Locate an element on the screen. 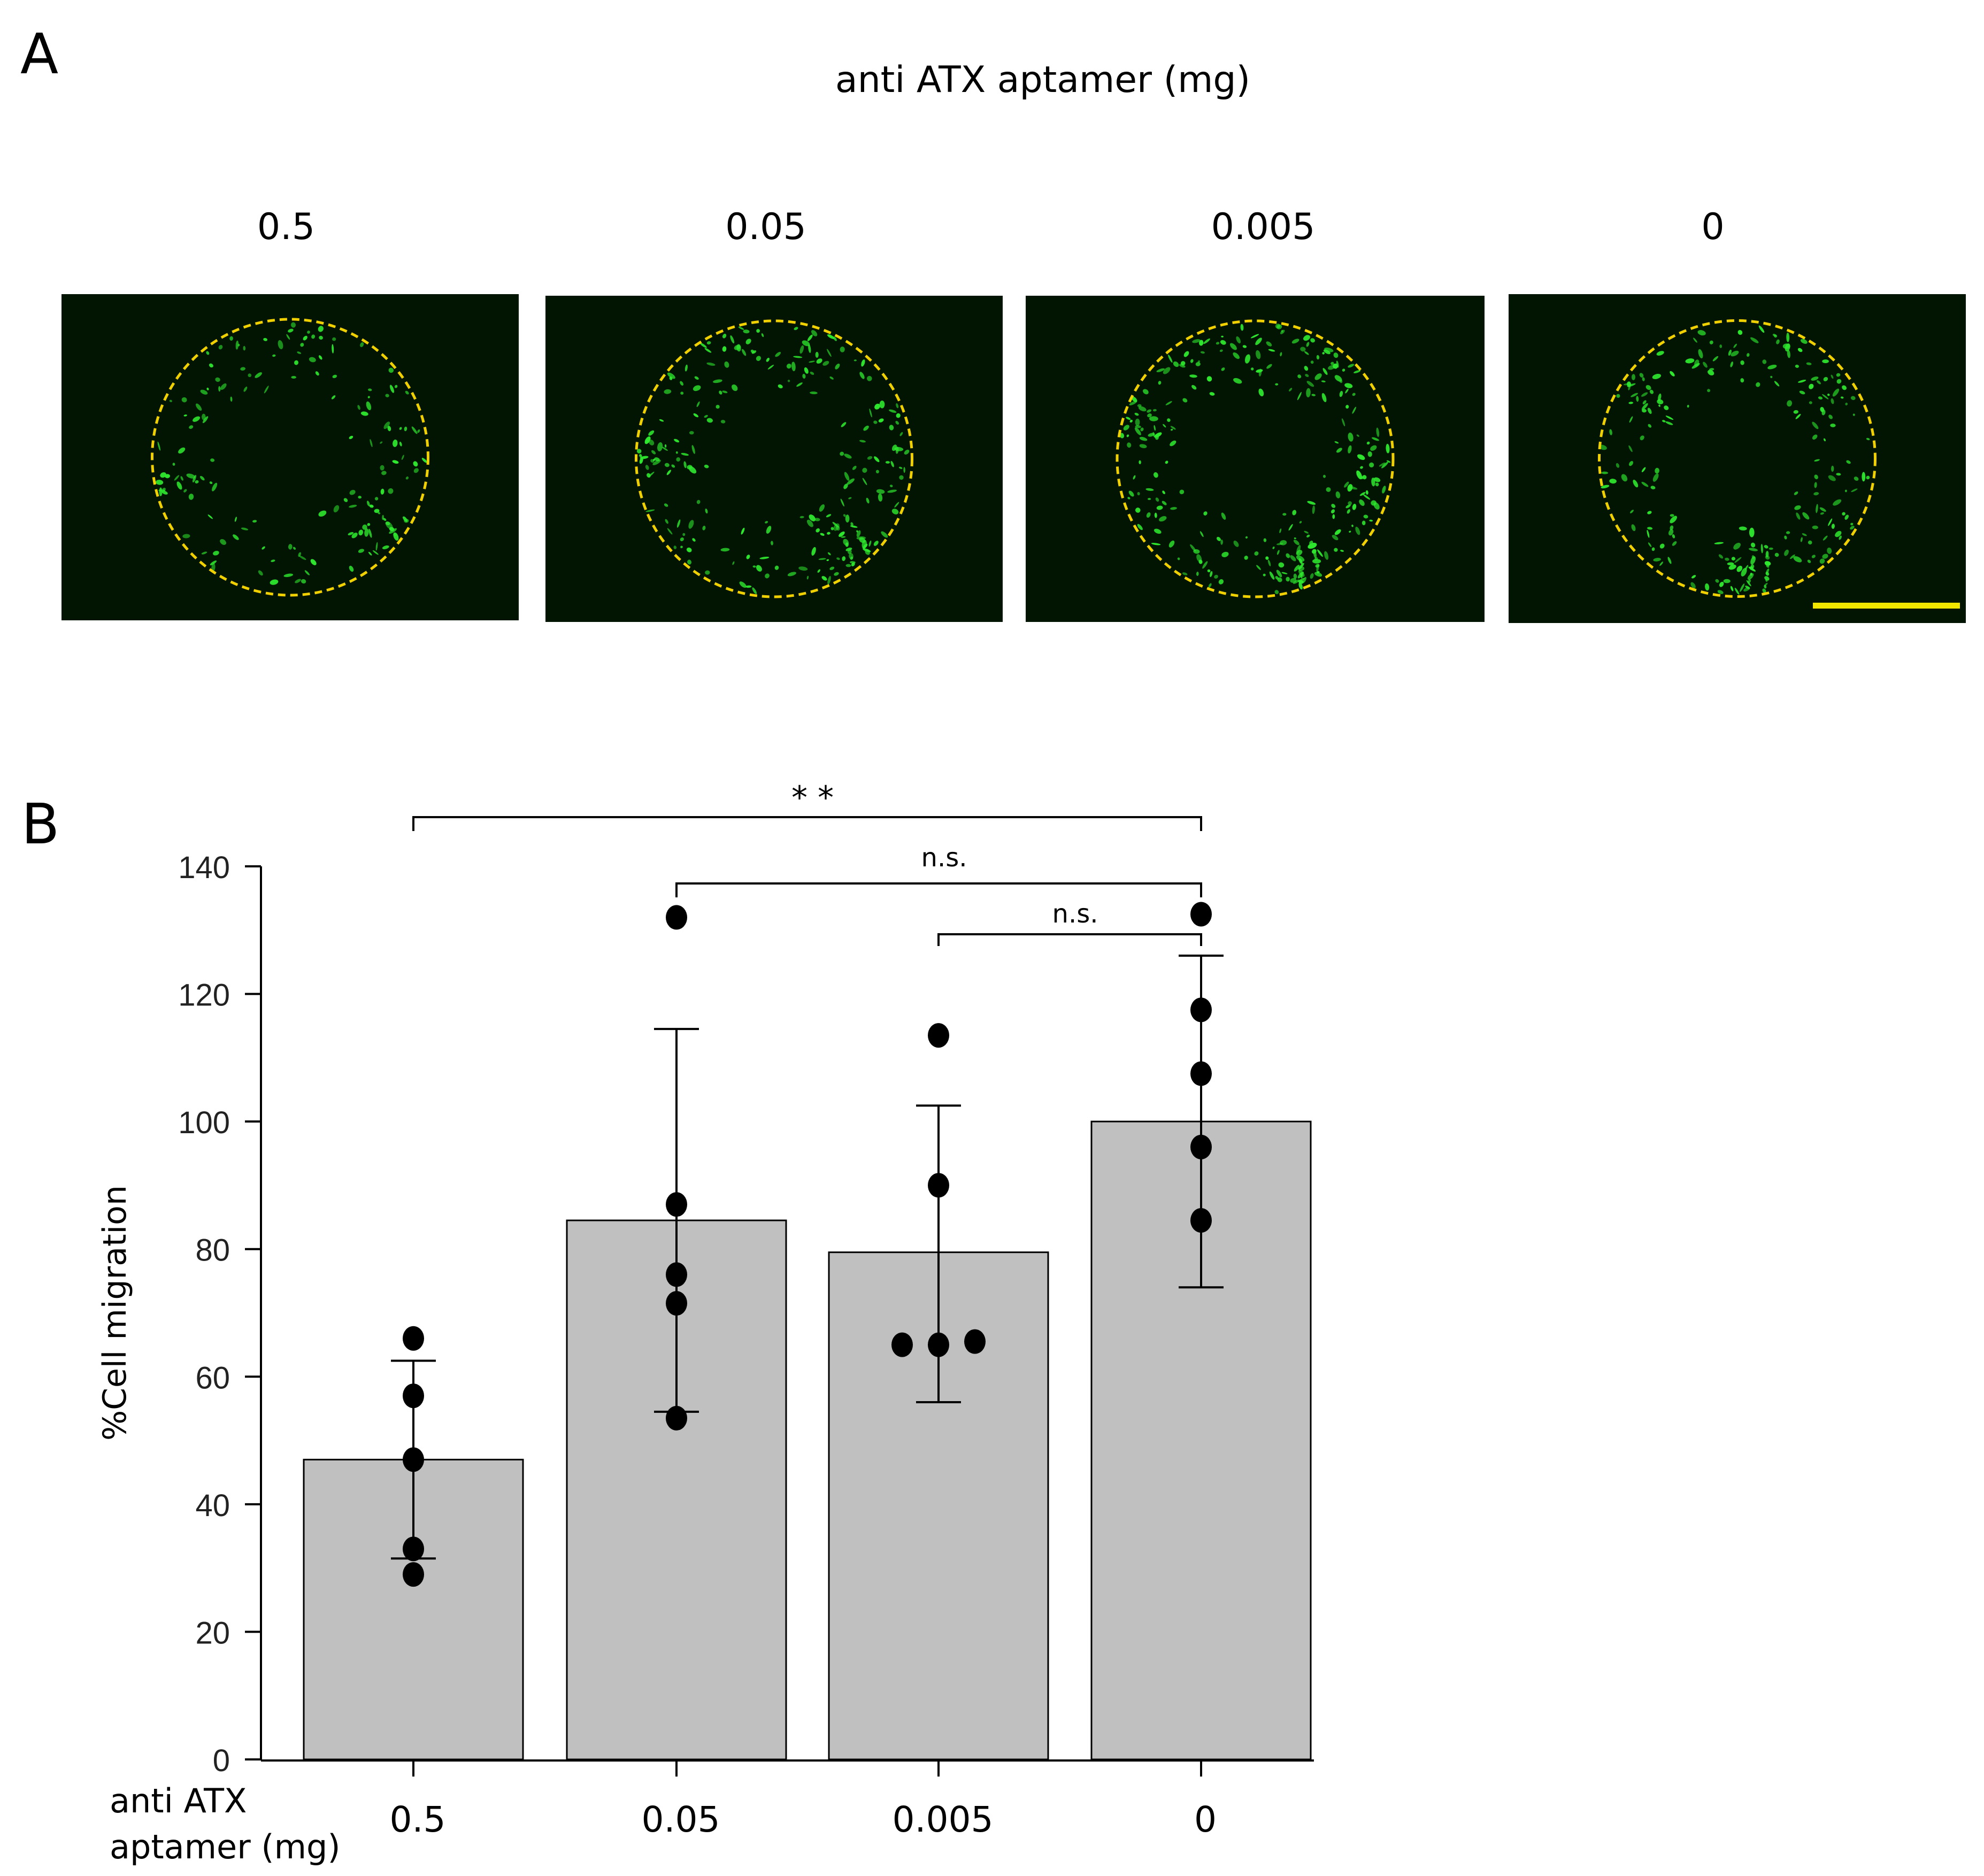 The width and height of the screenshot is (1984, 1876). dose-label-1: 0.5 is located at coordinates (286, 227).